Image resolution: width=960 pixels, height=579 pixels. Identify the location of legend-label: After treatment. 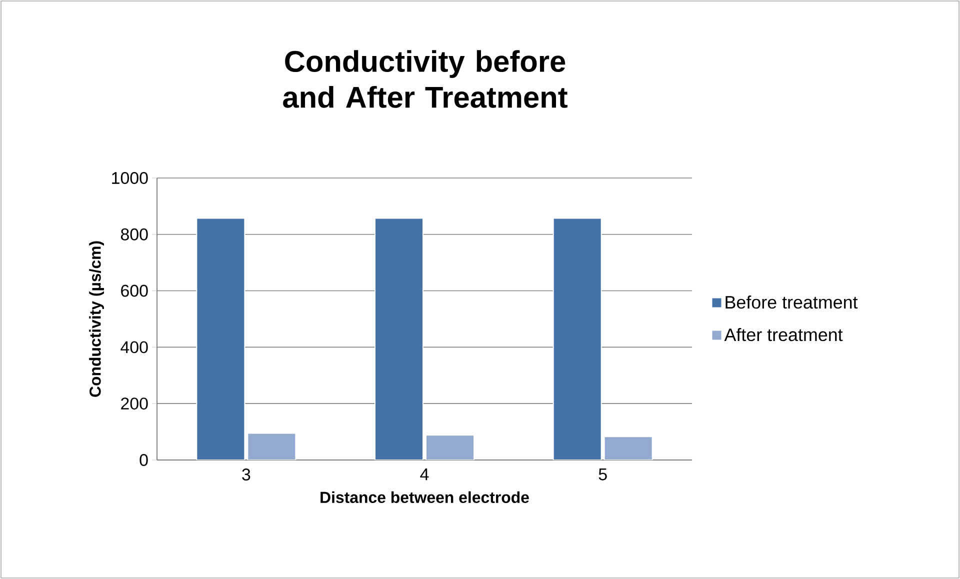
(783, 335).